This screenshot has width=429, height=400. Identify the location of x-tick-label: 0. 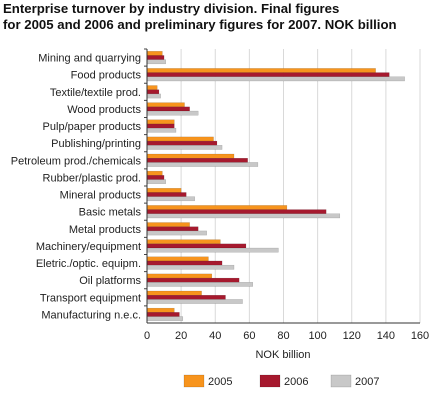
(147, 336).